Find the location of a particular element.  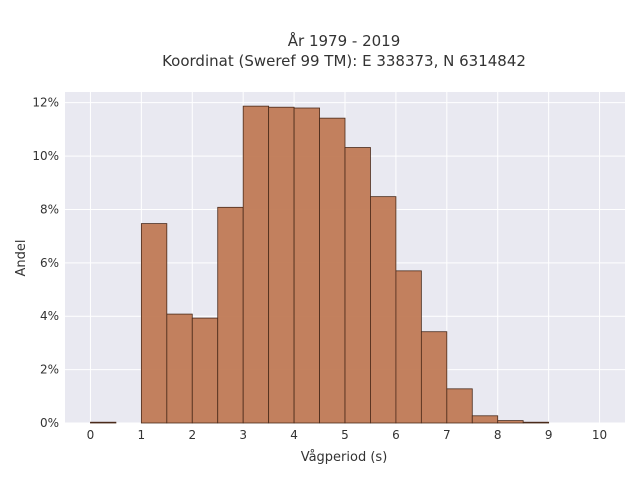

y-tick-labels: 0% 2% 4% 6% 8% 10% 12% is located at coordinates (45, 263).